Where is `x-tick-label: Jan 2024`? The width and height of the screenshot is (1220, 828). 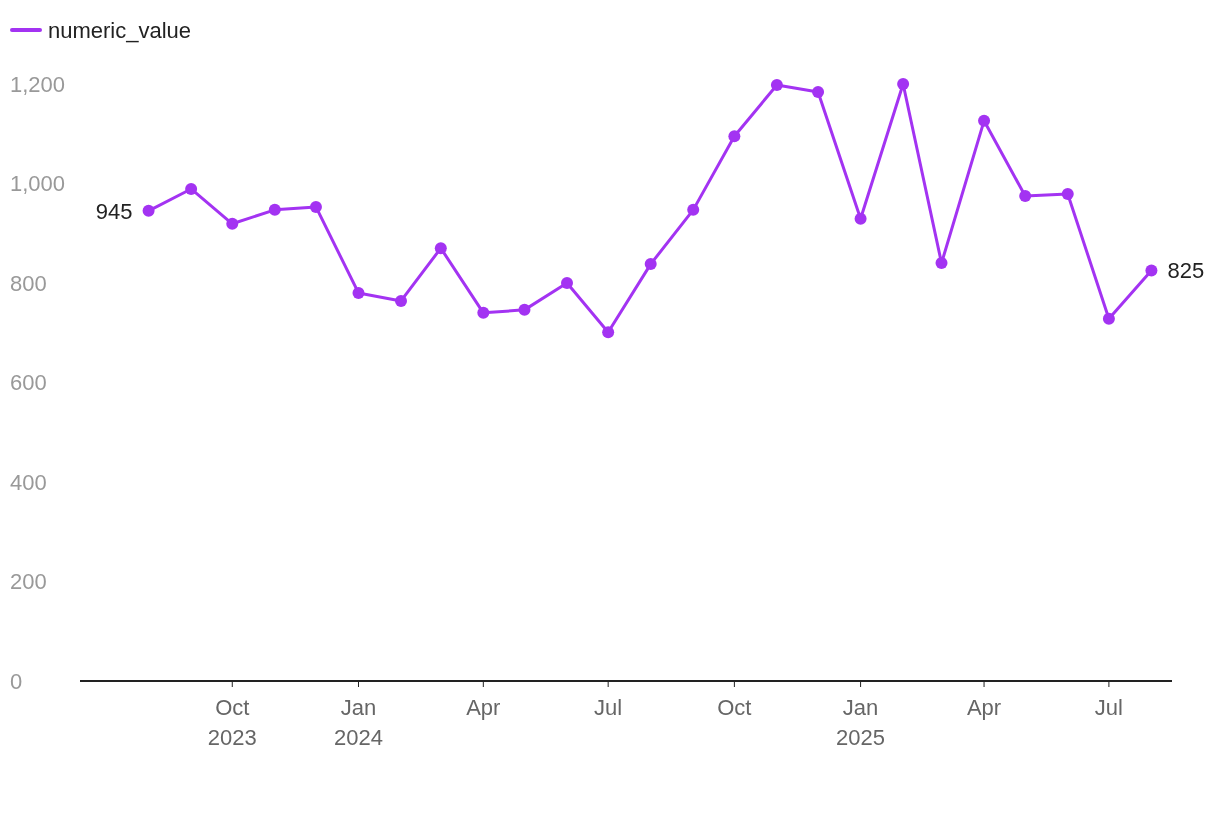
x-tick-label: Jan 2024 is located at coordinates (358, 722).